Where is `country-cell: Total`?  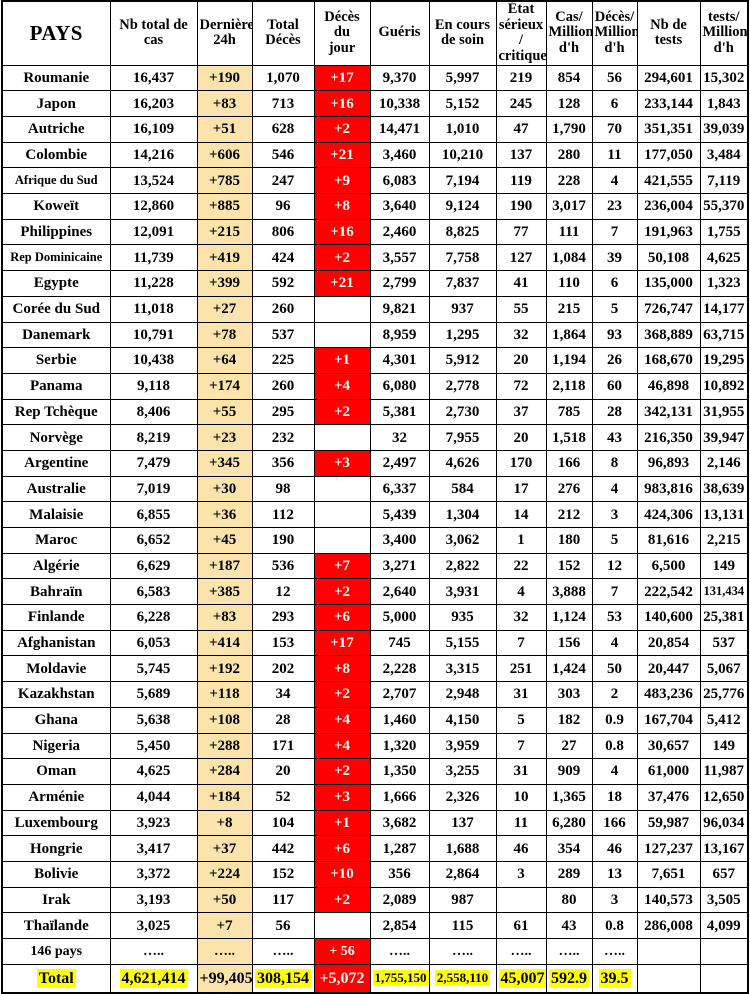
country-cell: Total is located at coordinates (56, 978).